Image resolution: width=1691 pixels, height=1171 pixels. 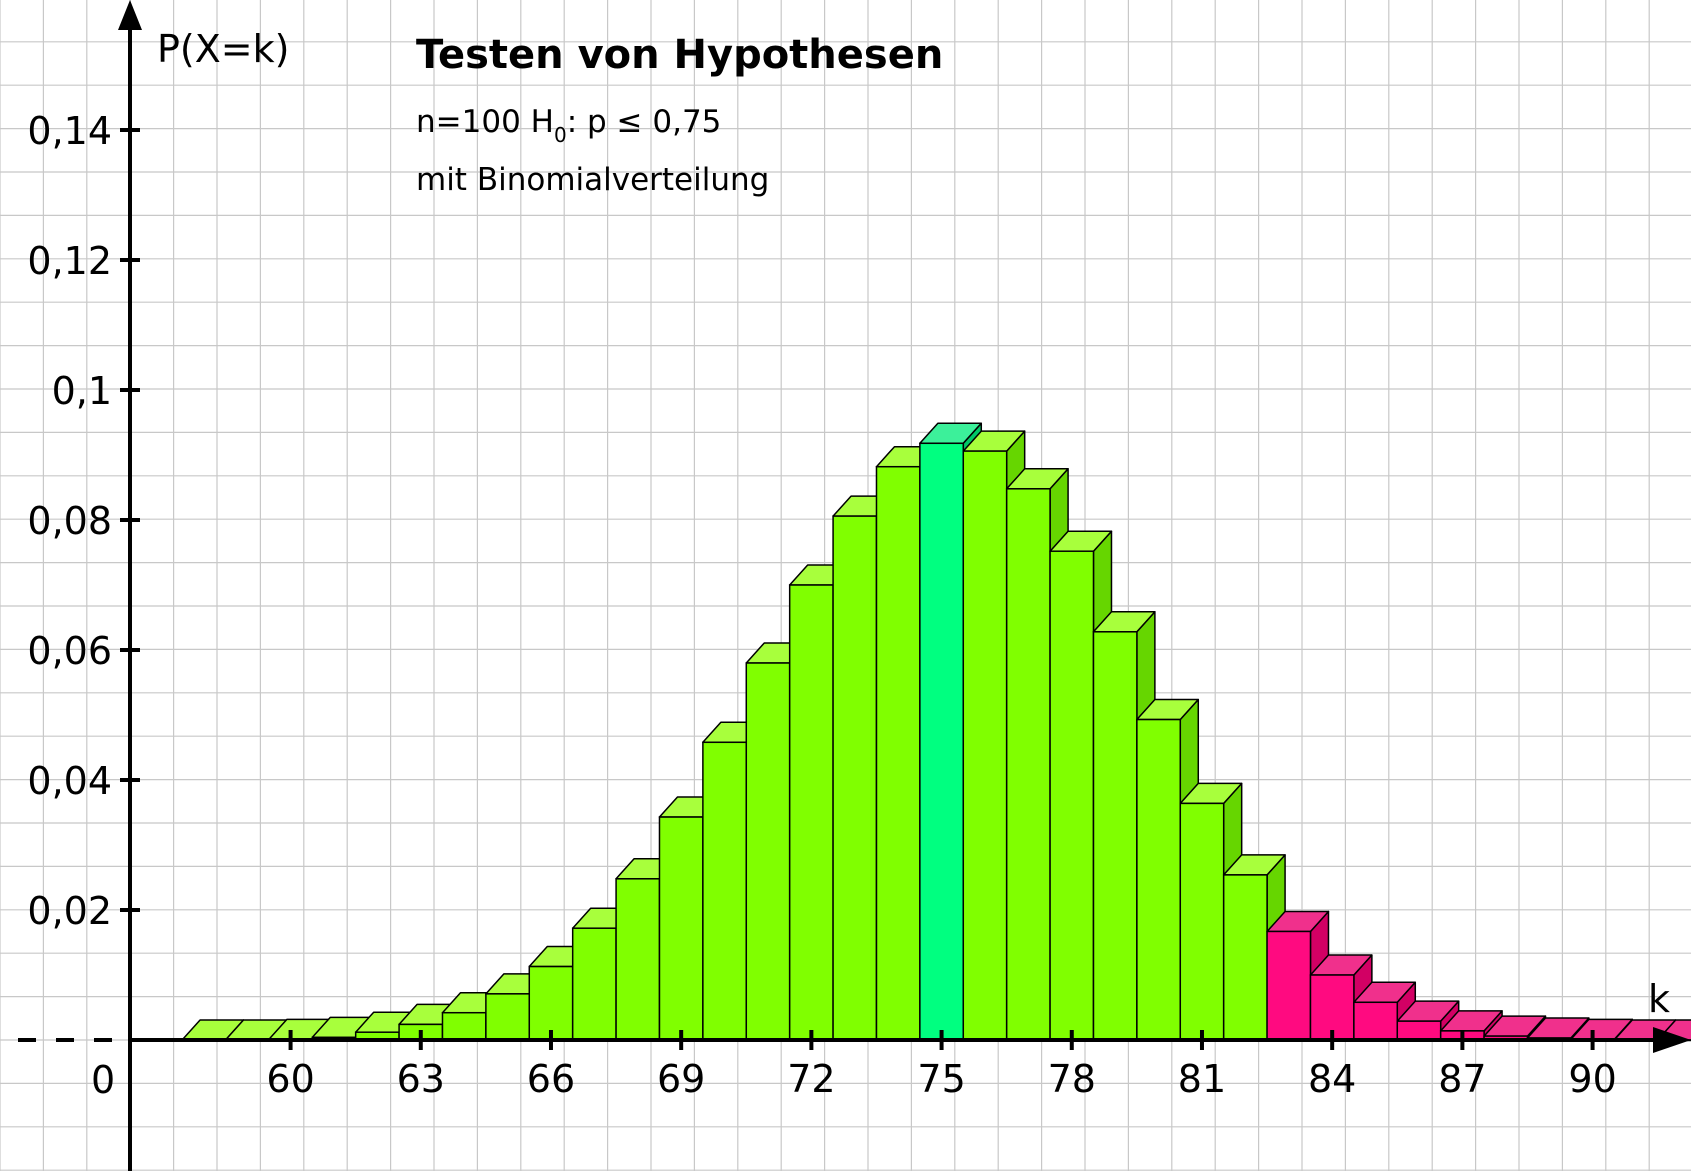 What do you see at coordinates (1672, 1040) in the screenshot?
I see `x-axis-arrow-icon` at bounding box center [1672, 1040].